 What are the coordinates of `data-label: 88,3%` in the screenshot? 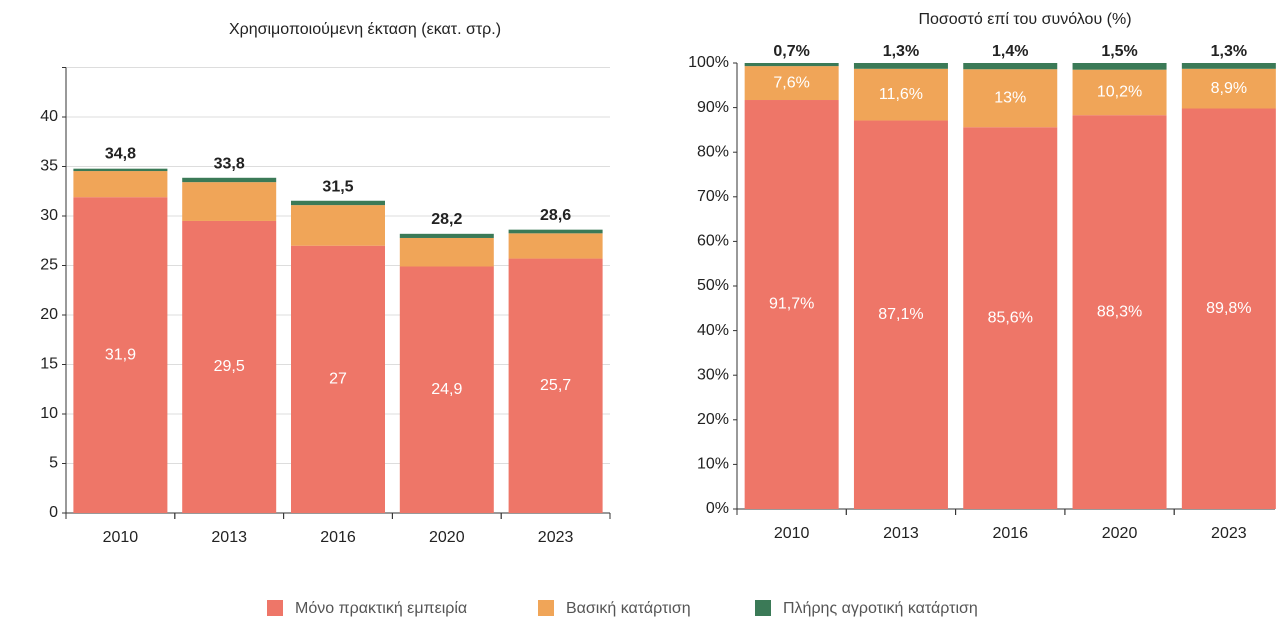 It's located at (1119, 311).